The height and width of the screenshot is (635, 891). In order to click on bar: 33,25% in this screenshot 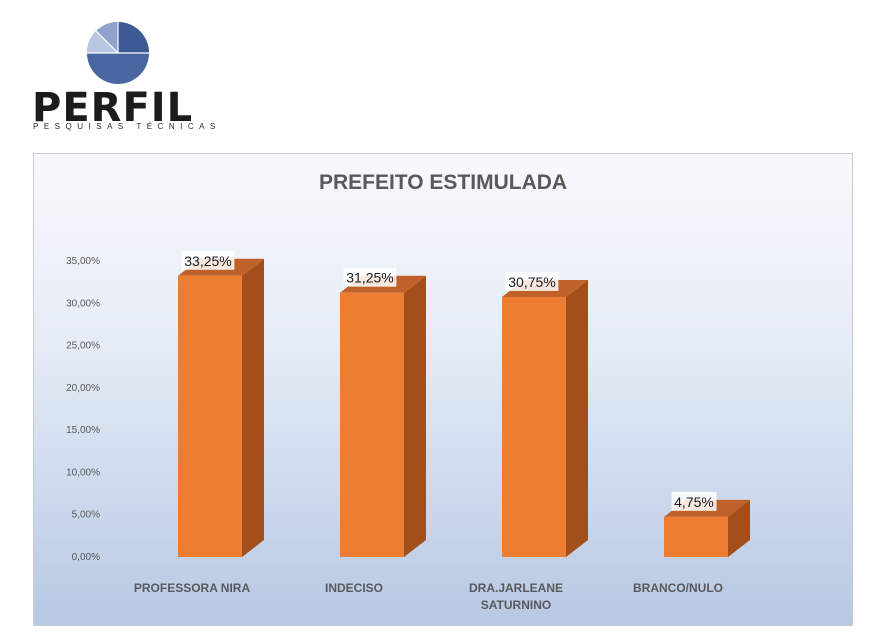, I will do `click(221, 403)`.